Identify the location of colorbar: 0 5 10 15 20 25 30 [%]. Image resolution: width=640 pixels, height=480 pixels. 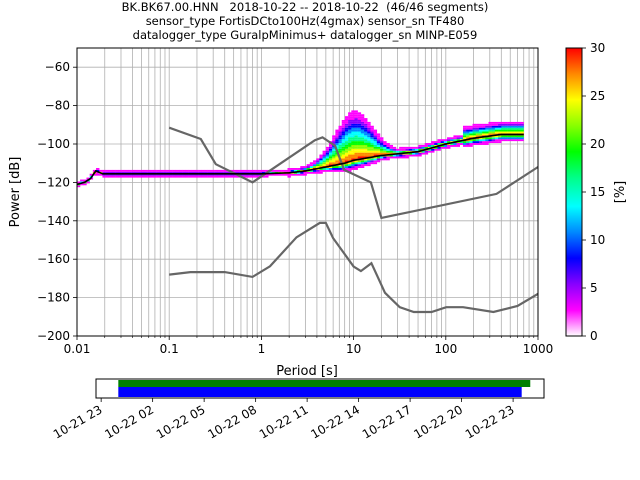
(596, 192).